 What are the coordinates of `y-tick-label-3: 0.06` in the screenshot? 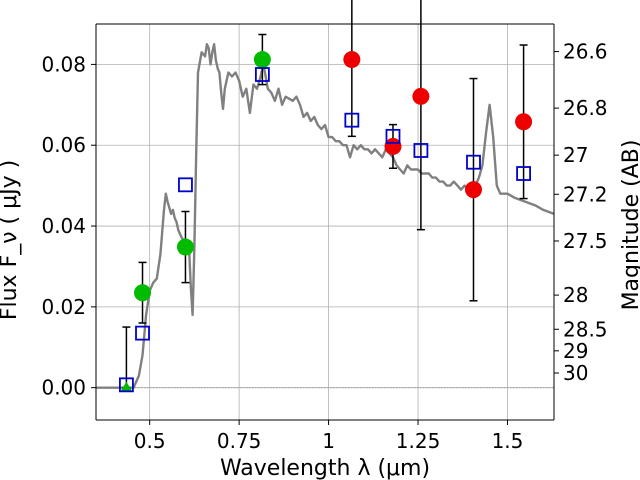 It's located at (63, 145).